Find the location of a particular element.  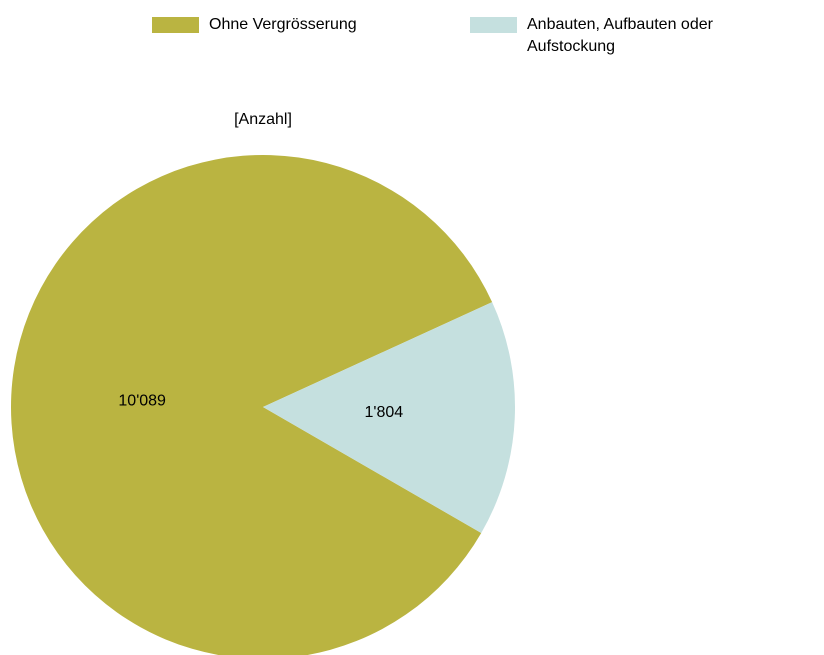

pie-slice is located at coordinates (389, 417).